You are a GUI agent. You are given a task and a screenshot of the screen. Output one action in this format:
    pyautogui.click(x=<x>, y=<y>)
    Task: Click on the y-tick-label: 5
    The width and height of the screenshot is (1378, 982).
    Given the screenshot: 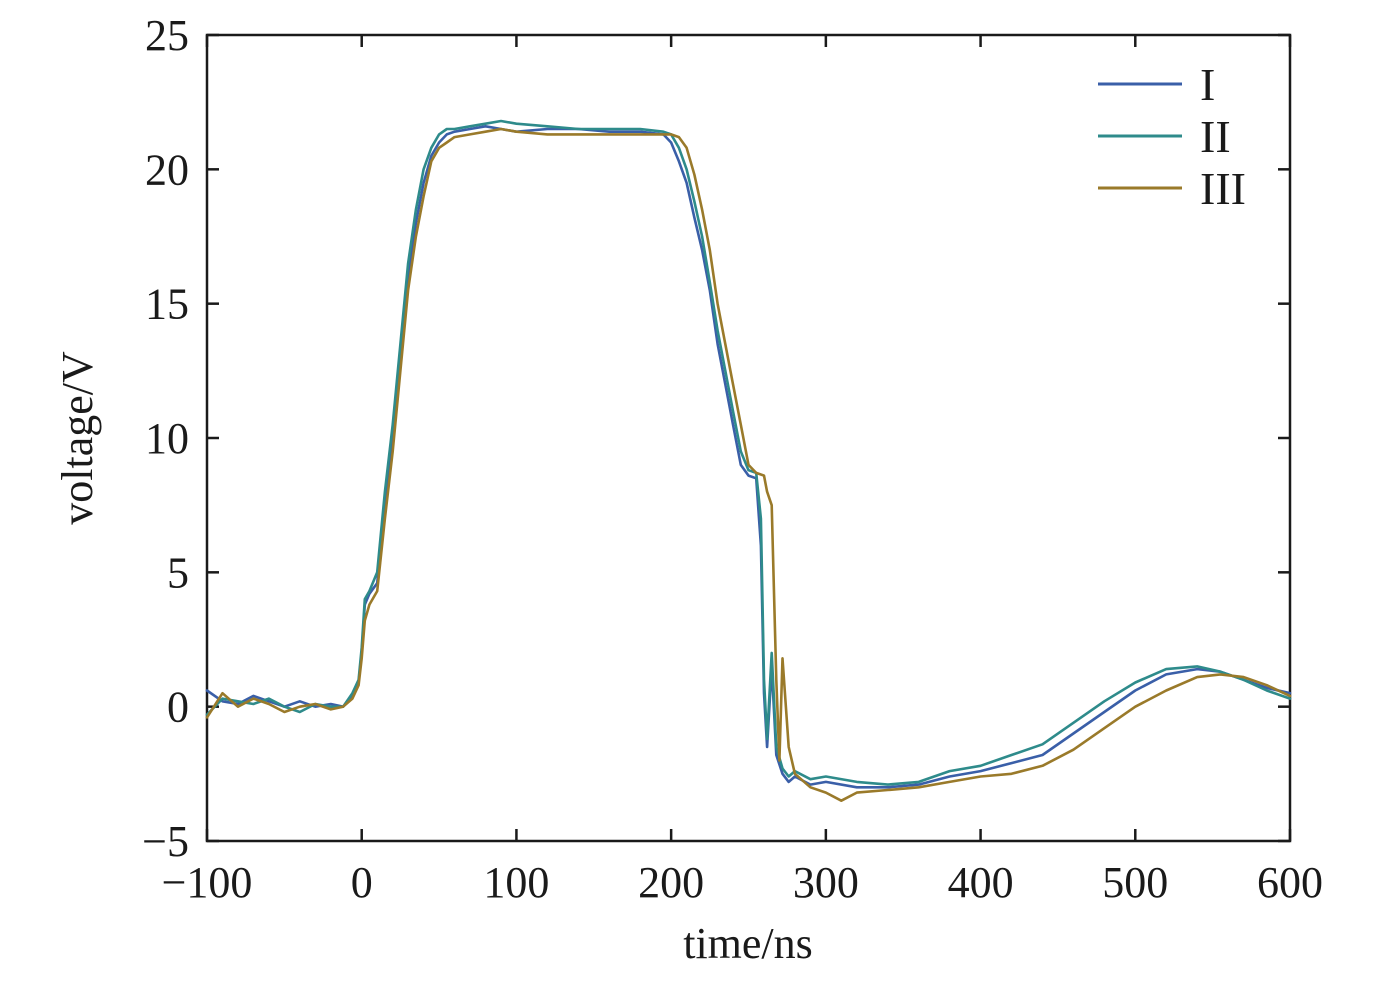 What is the action you would take?
    pyautogui.click(x=178, y=572)
    